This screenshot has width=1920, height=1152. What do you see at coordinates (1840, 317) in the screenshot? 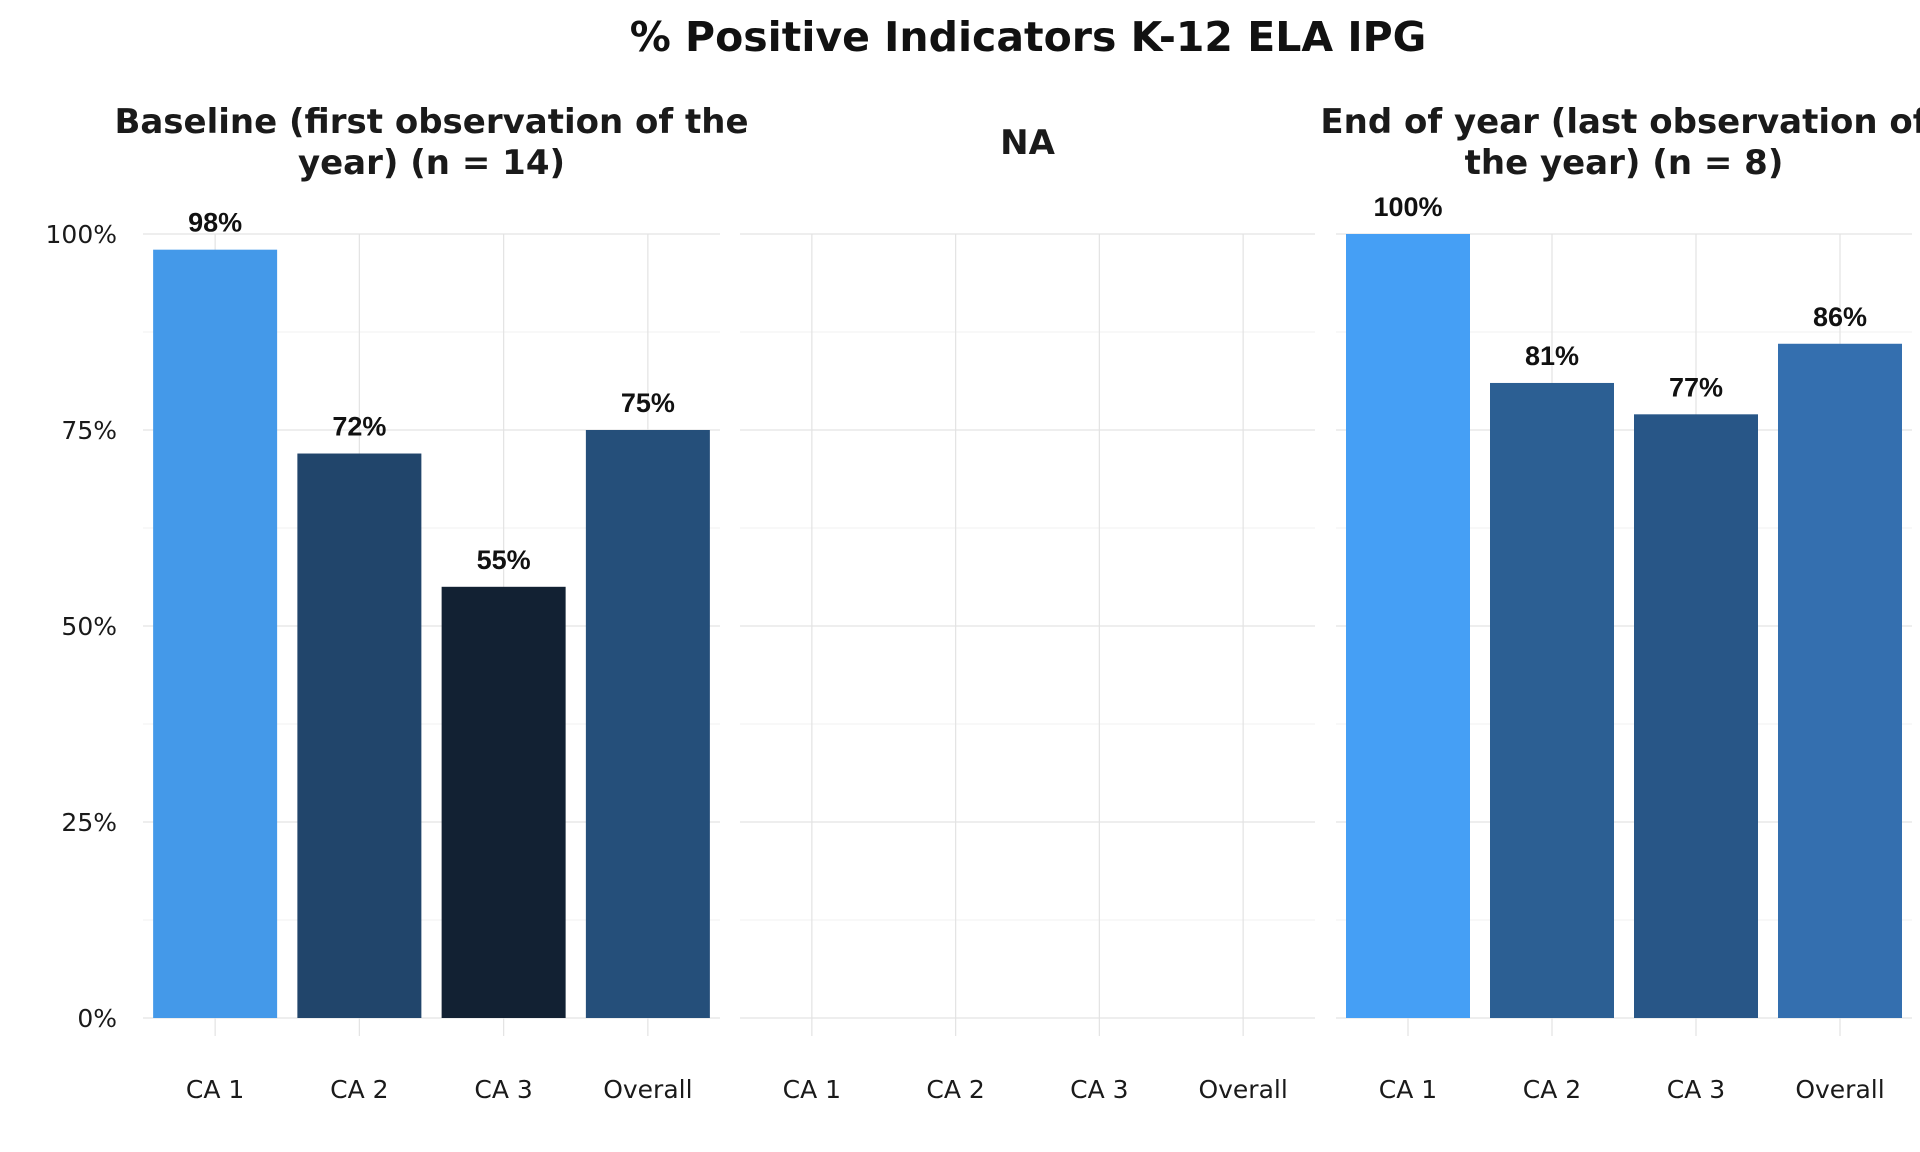
I see `data-label: 86%` at bounding box center [1840, 317].